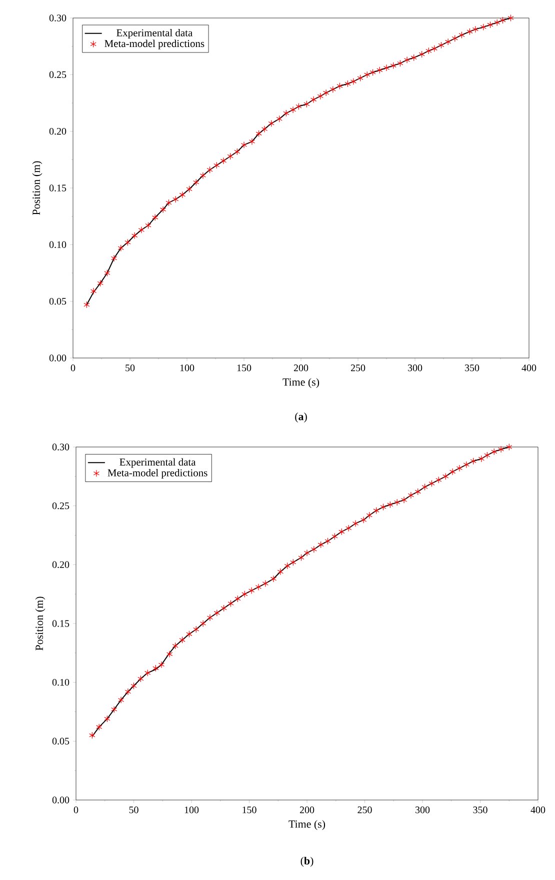  What do you see at coordinates (307, 861) in the screenshot?
I see `text: (b)` at bounding box center [307, 861].